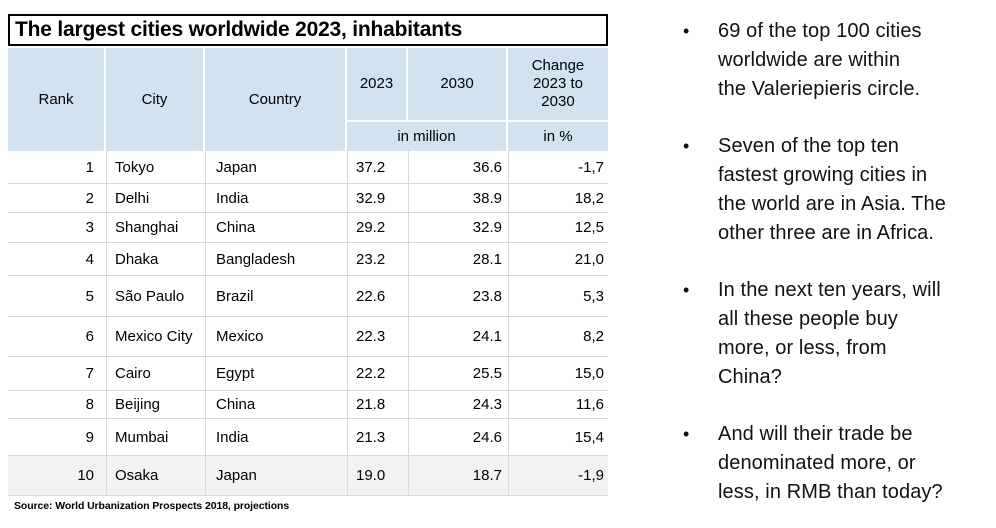 This screenshot has height=528, width=996. I want to click on table-row: 3 Shanghai China 29.2 32.9 12,5, so click(308, 228).